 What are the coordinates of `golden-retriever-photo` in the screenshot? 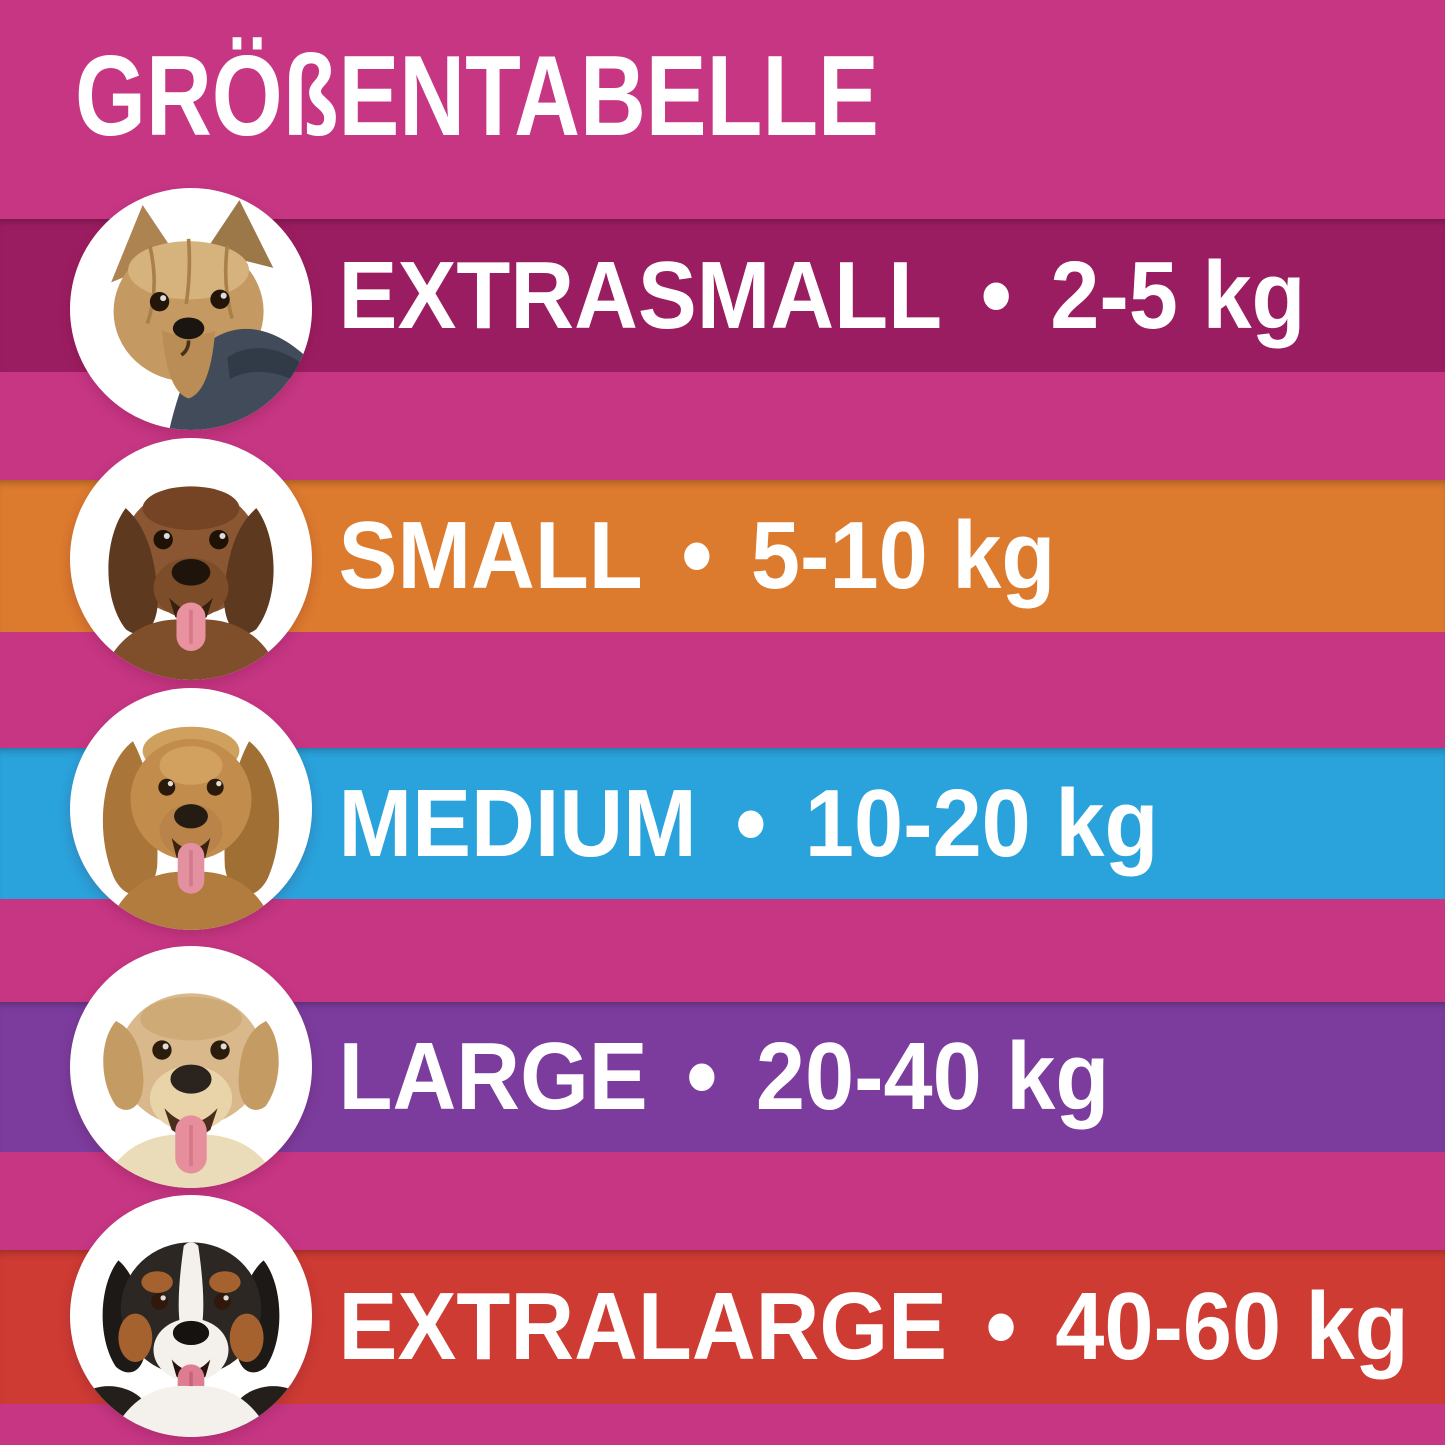 It's located at (191, 1067).